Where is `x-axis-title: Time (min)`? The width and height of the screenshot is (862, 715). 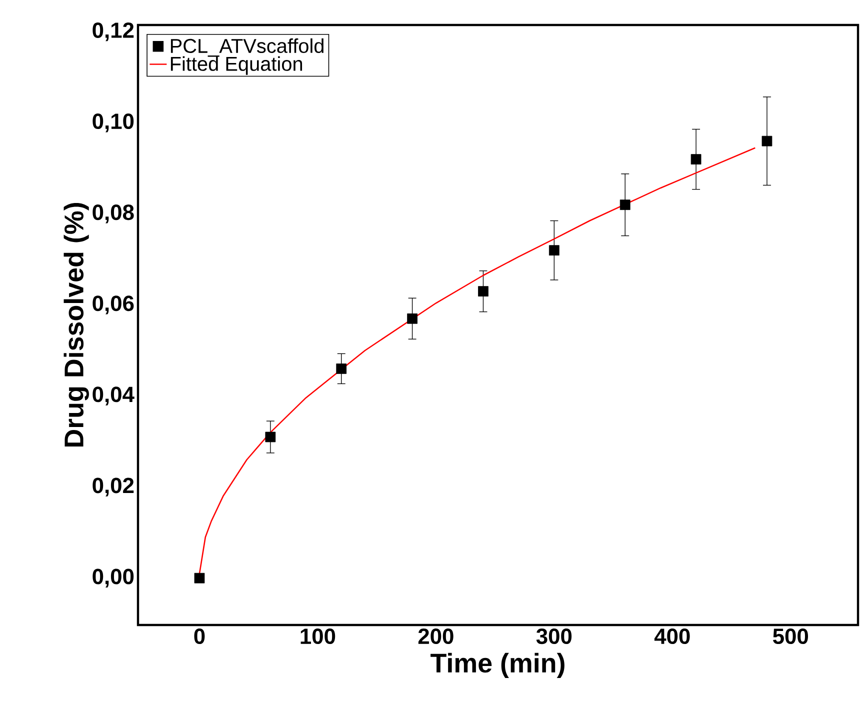
x-axis-title: Time (min) is located at coordinates (497, 665).